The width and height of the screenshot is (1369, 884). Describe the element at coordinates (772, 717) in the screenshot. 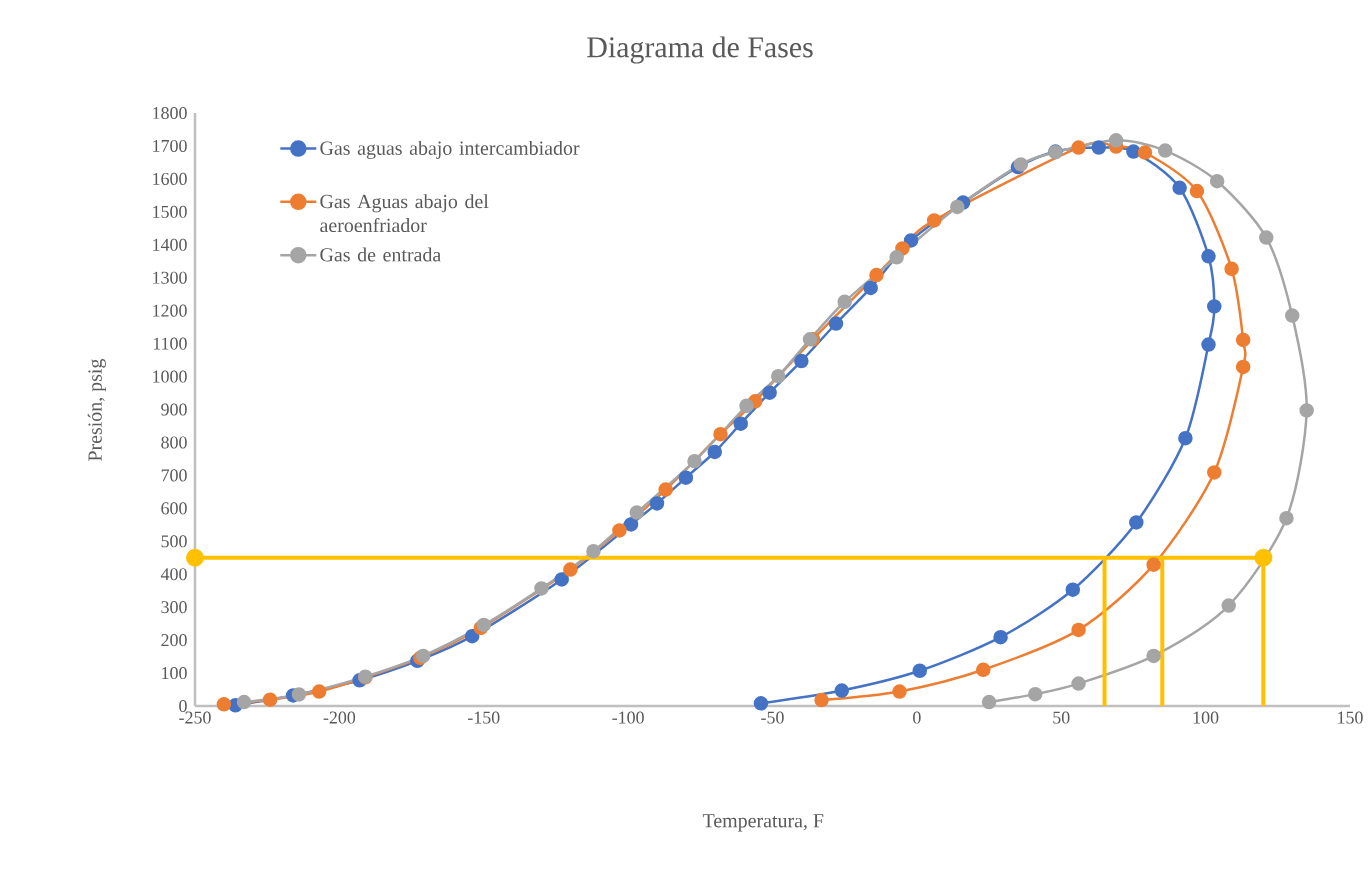

I see `x-tick-label: -50` at that location.